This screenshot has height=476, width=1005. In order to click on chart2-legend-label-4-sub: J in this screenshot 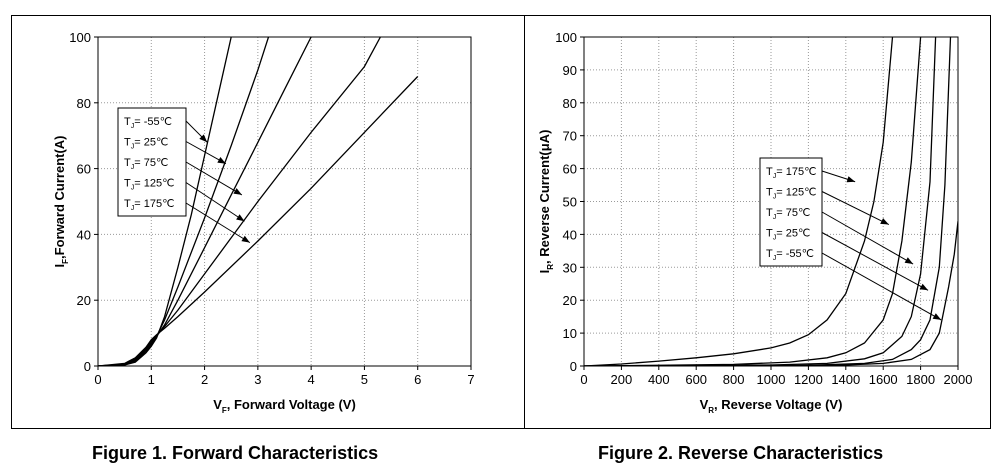, I will do `click(775, 238)`.